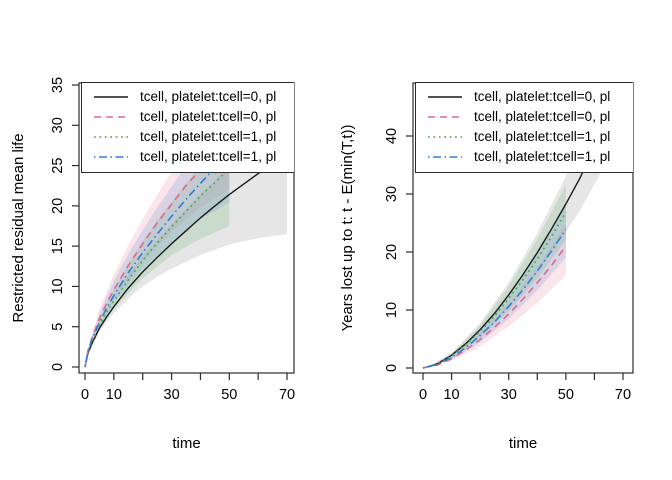 This screenshot has height=480, width=672. Describe the element at coordinates (58, 327) in the screenshot. I see `y-tick-label: 5` at that location.